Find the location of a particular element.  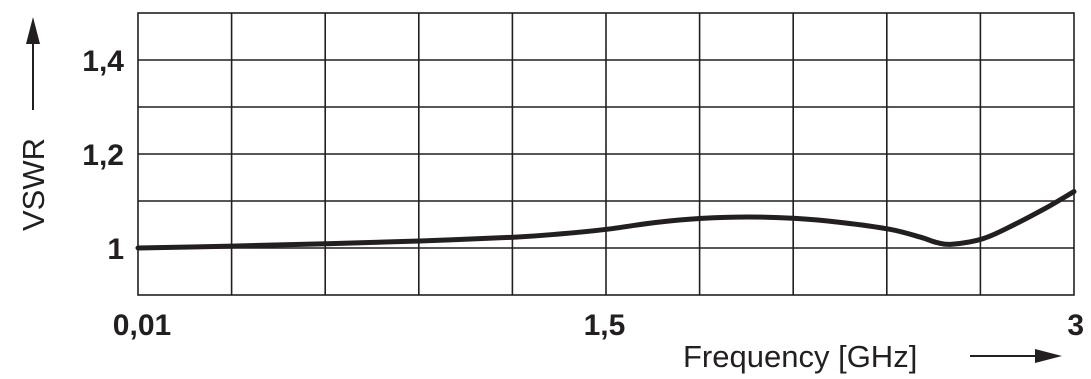

y-tick-label: 1 is located at coordinates (115, 249).